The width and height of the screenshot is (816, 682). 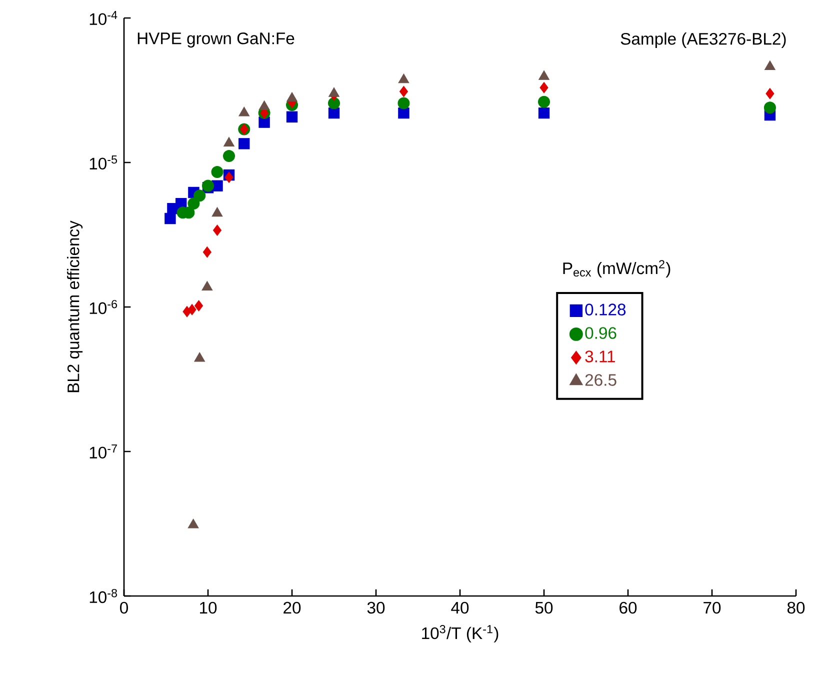 What do you see at coordinates (703, 40) in the screenshot?
I see `annotation: Sample (AE3276-BL2)` at bounding box center [703, 40].